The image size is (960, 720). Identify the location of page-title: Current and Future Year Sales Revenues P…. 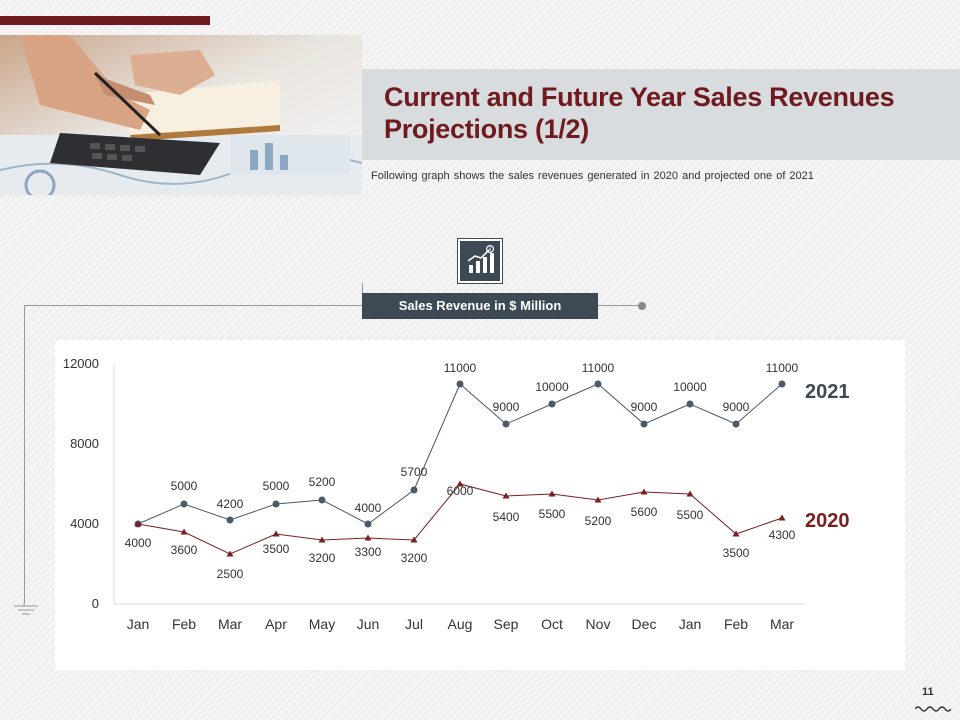
(639, 113).